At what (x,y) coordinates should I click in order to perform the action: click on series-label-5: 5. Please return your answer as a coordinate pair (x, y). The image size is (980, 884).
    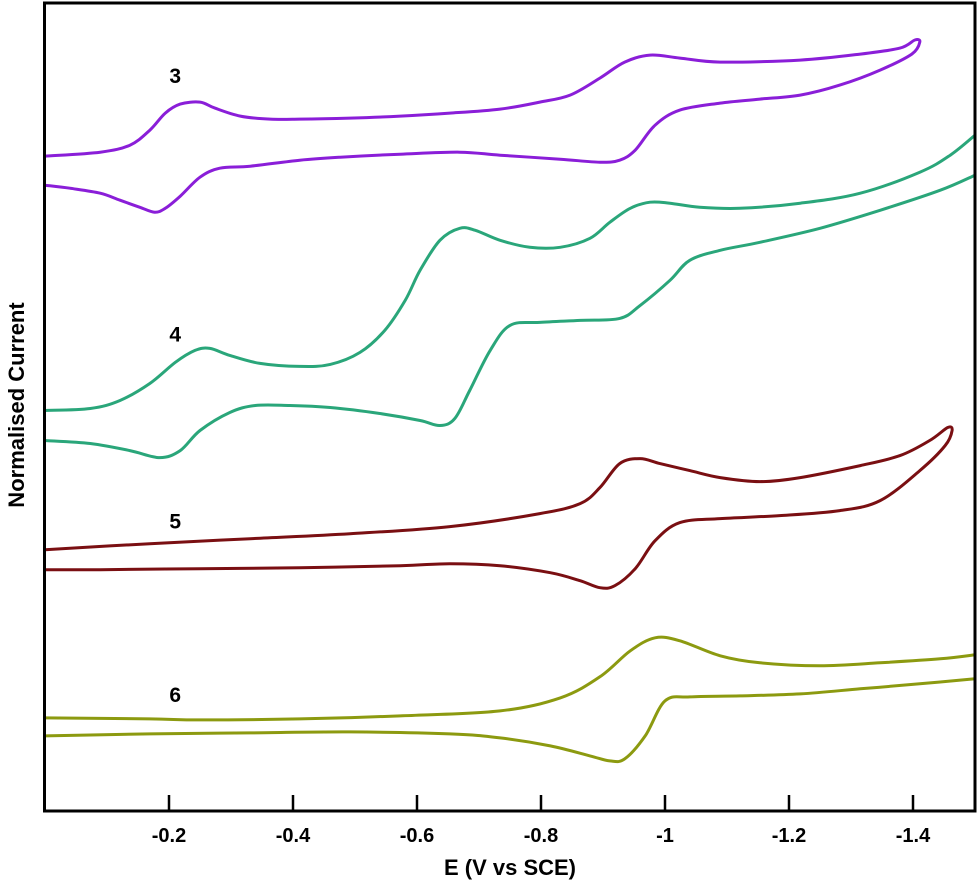
    Looking at the image, I should click on (175, 522).